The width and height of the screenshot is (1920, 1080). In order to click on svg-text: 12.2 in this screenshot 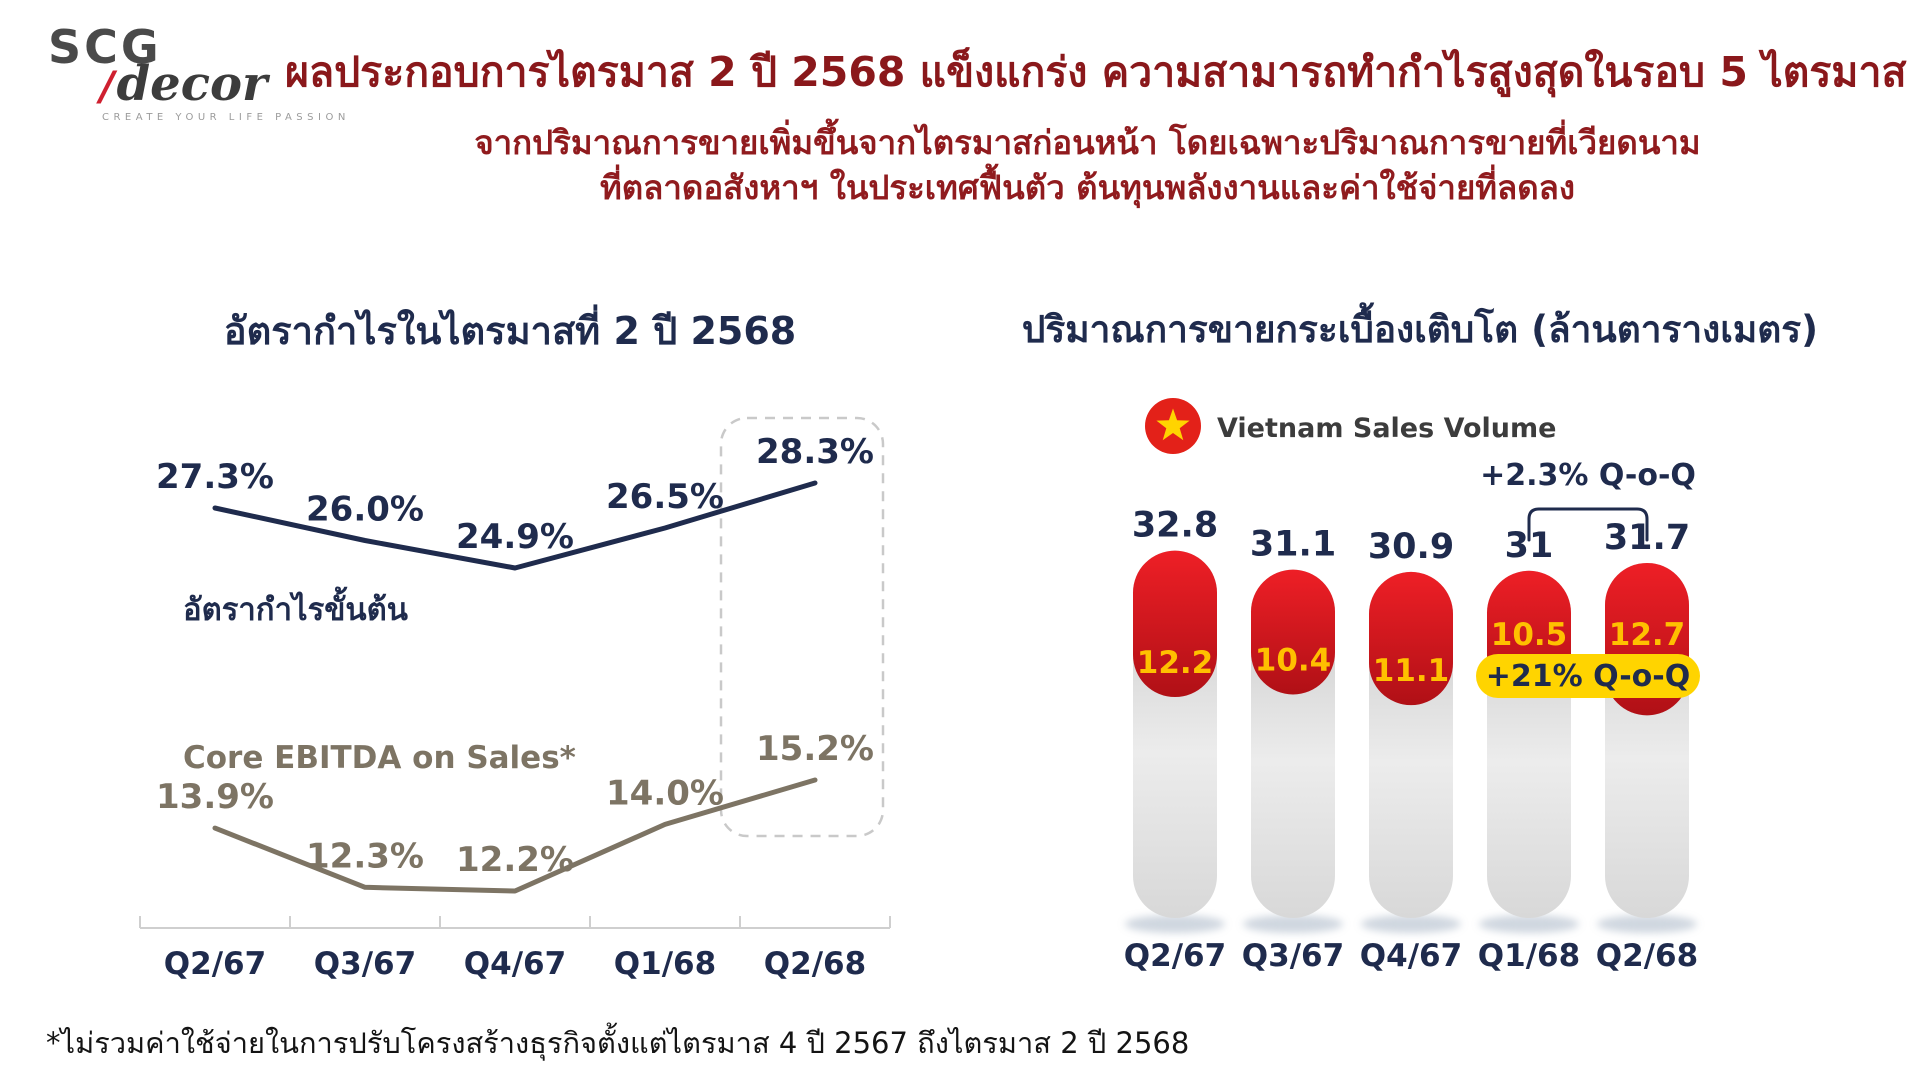, I will do `click(1175, 663)`.